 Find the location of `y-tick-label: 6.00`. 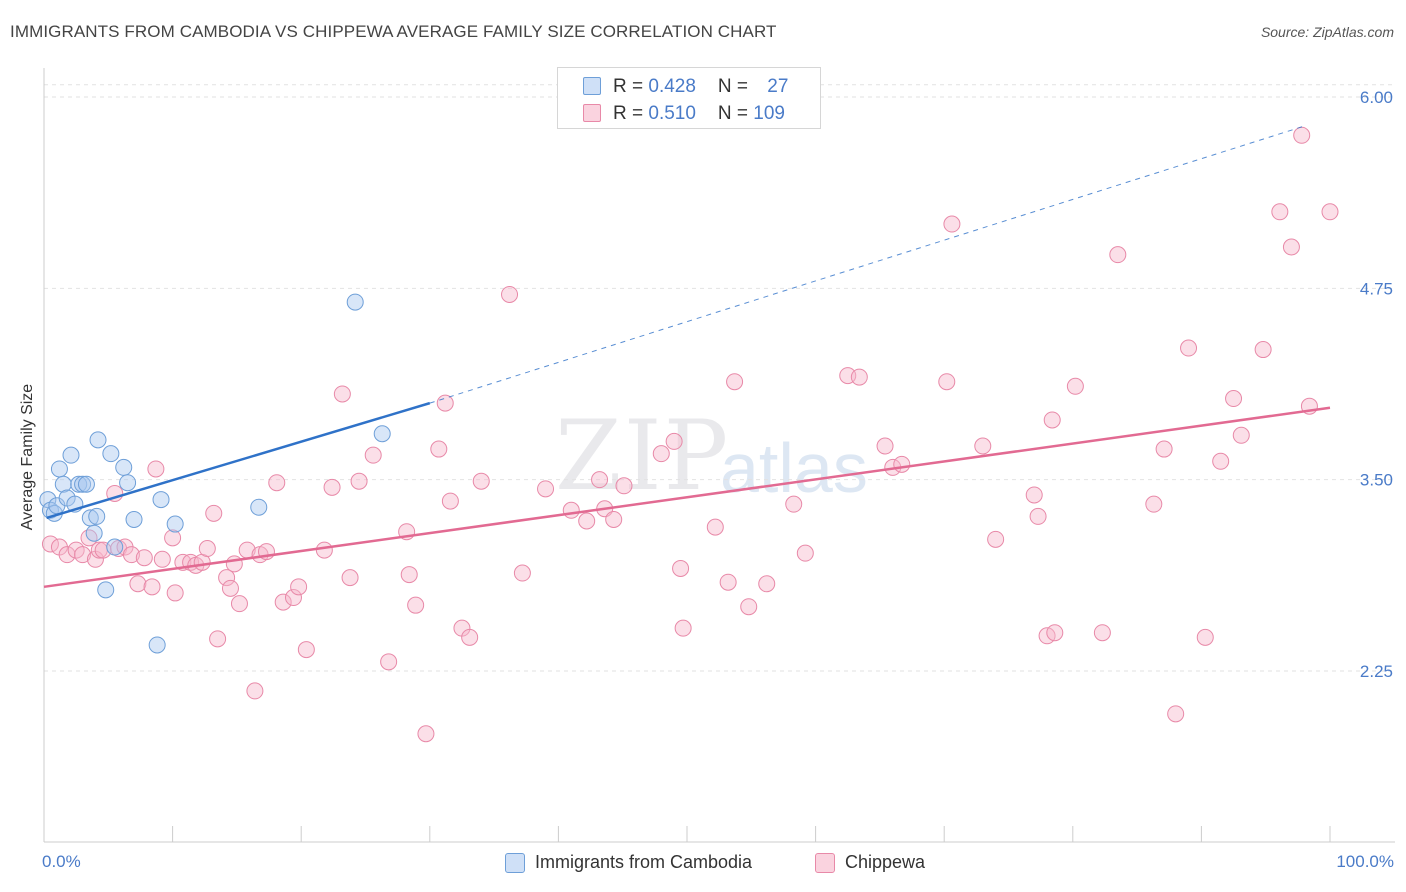

y-tick-label: 6.00 is located at coordinates (1376, 97).